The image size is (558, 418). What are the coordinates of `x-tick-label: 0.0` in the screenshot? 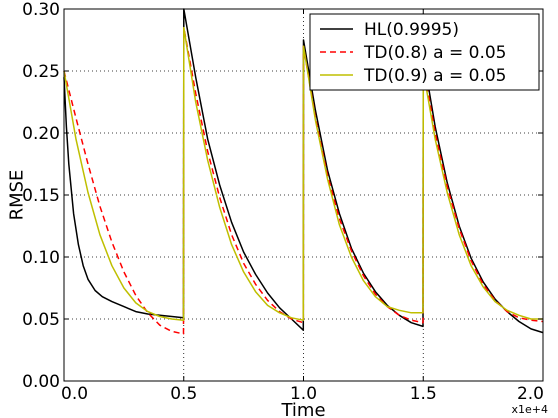 It's located at (74, 394).